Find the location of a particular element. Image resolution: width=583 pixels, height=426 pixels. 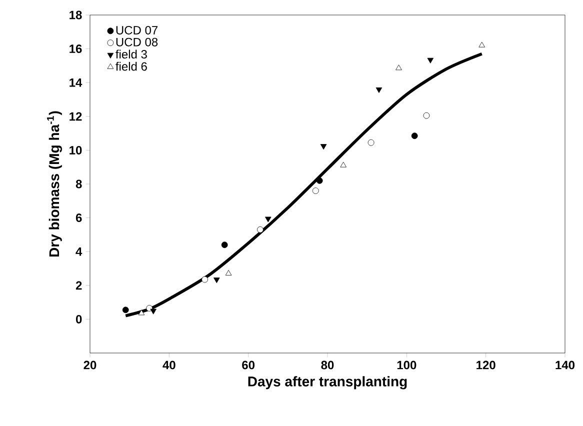

y-tick-label: 8 is located at coordinates (79, 184).